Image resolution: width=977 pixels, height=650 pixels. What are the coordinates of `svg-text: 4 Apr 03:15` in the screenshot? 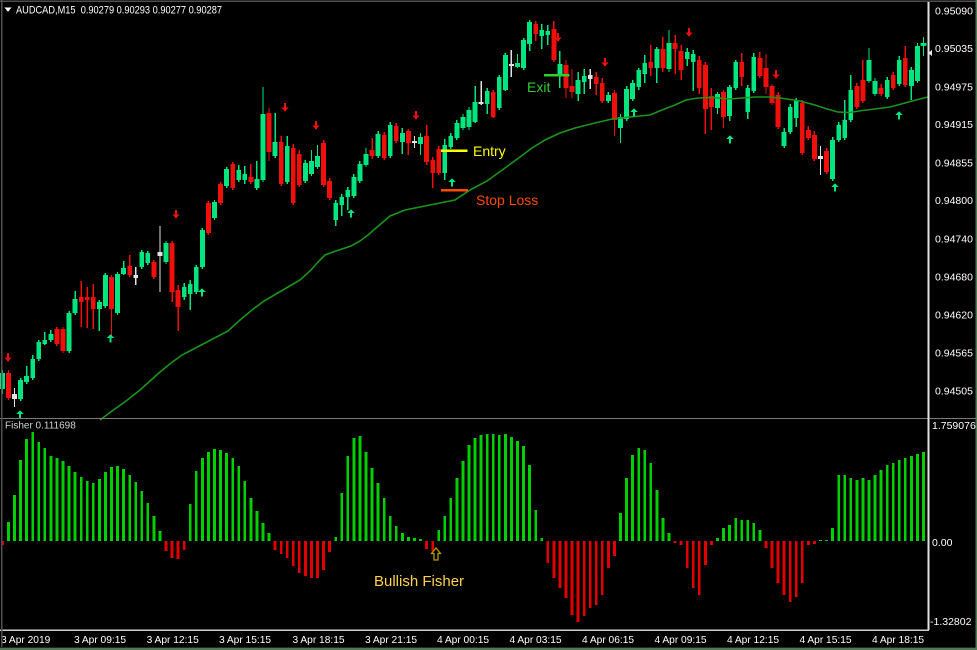 It's located at (535, 640).